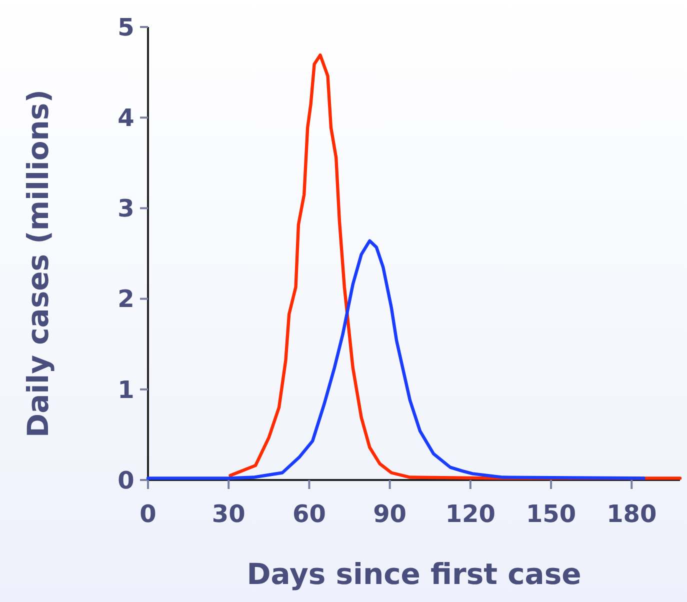  Describe the element at coordinates (126, 208) in the screenshot. I see `y-tick-label: 3` at that location.